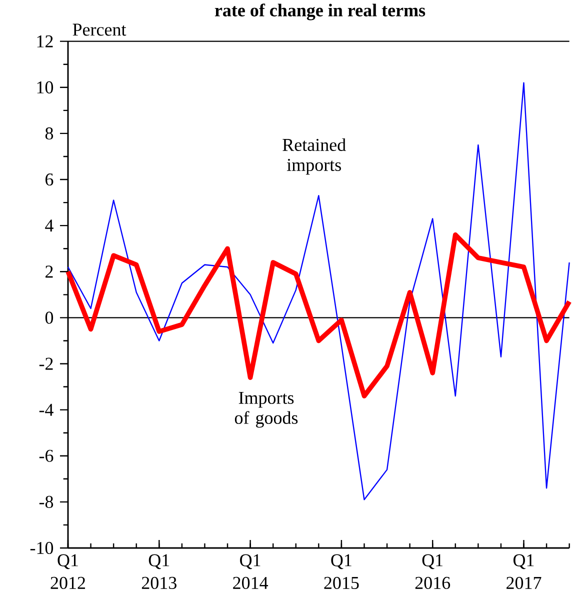 This screenshot has width=574, height=614. Describe the element at coordinates (49, 318) in the screenshot. I see `y-tick-label: 0` at that location.